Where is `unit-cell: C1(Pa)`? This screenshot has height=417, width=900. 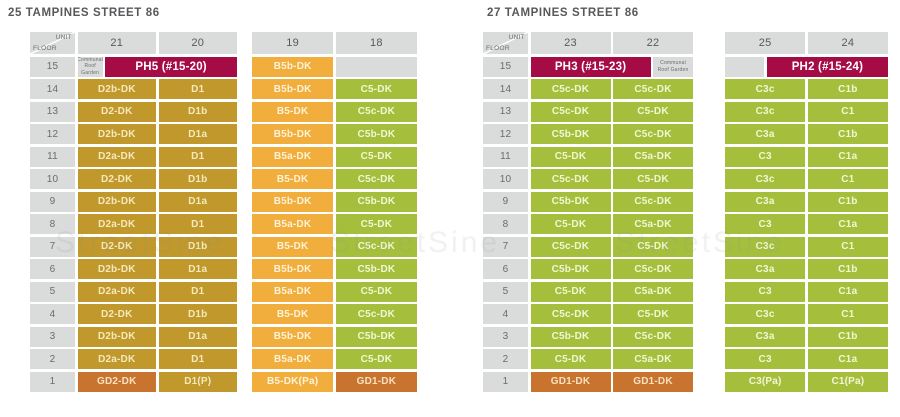 unit-cell: C1(Pa) is located at coordinates (847, 381).